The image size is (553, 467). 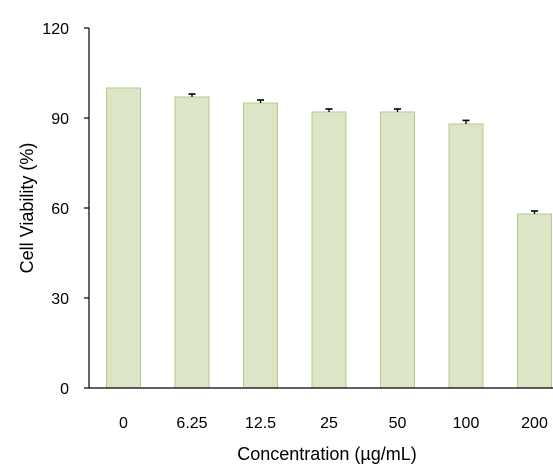 What do you see at coordinates (60, 299) in the screenshot?
I see `y-tick-label: 30` at bounding box center [60, 299].